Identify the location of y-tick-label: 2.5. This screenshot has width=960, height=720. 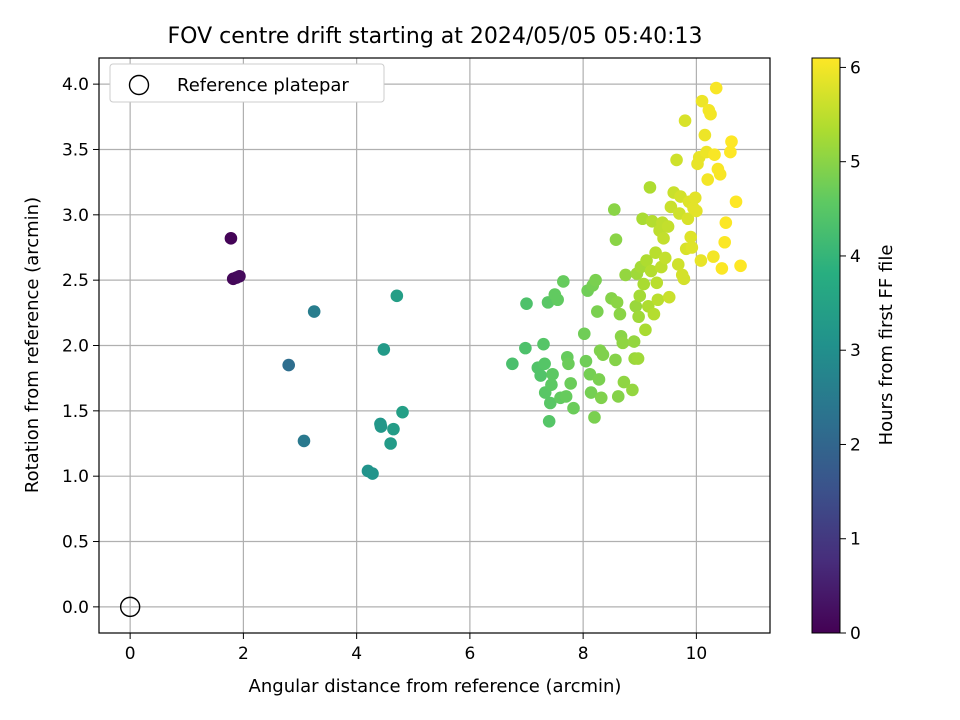
(75, 281).